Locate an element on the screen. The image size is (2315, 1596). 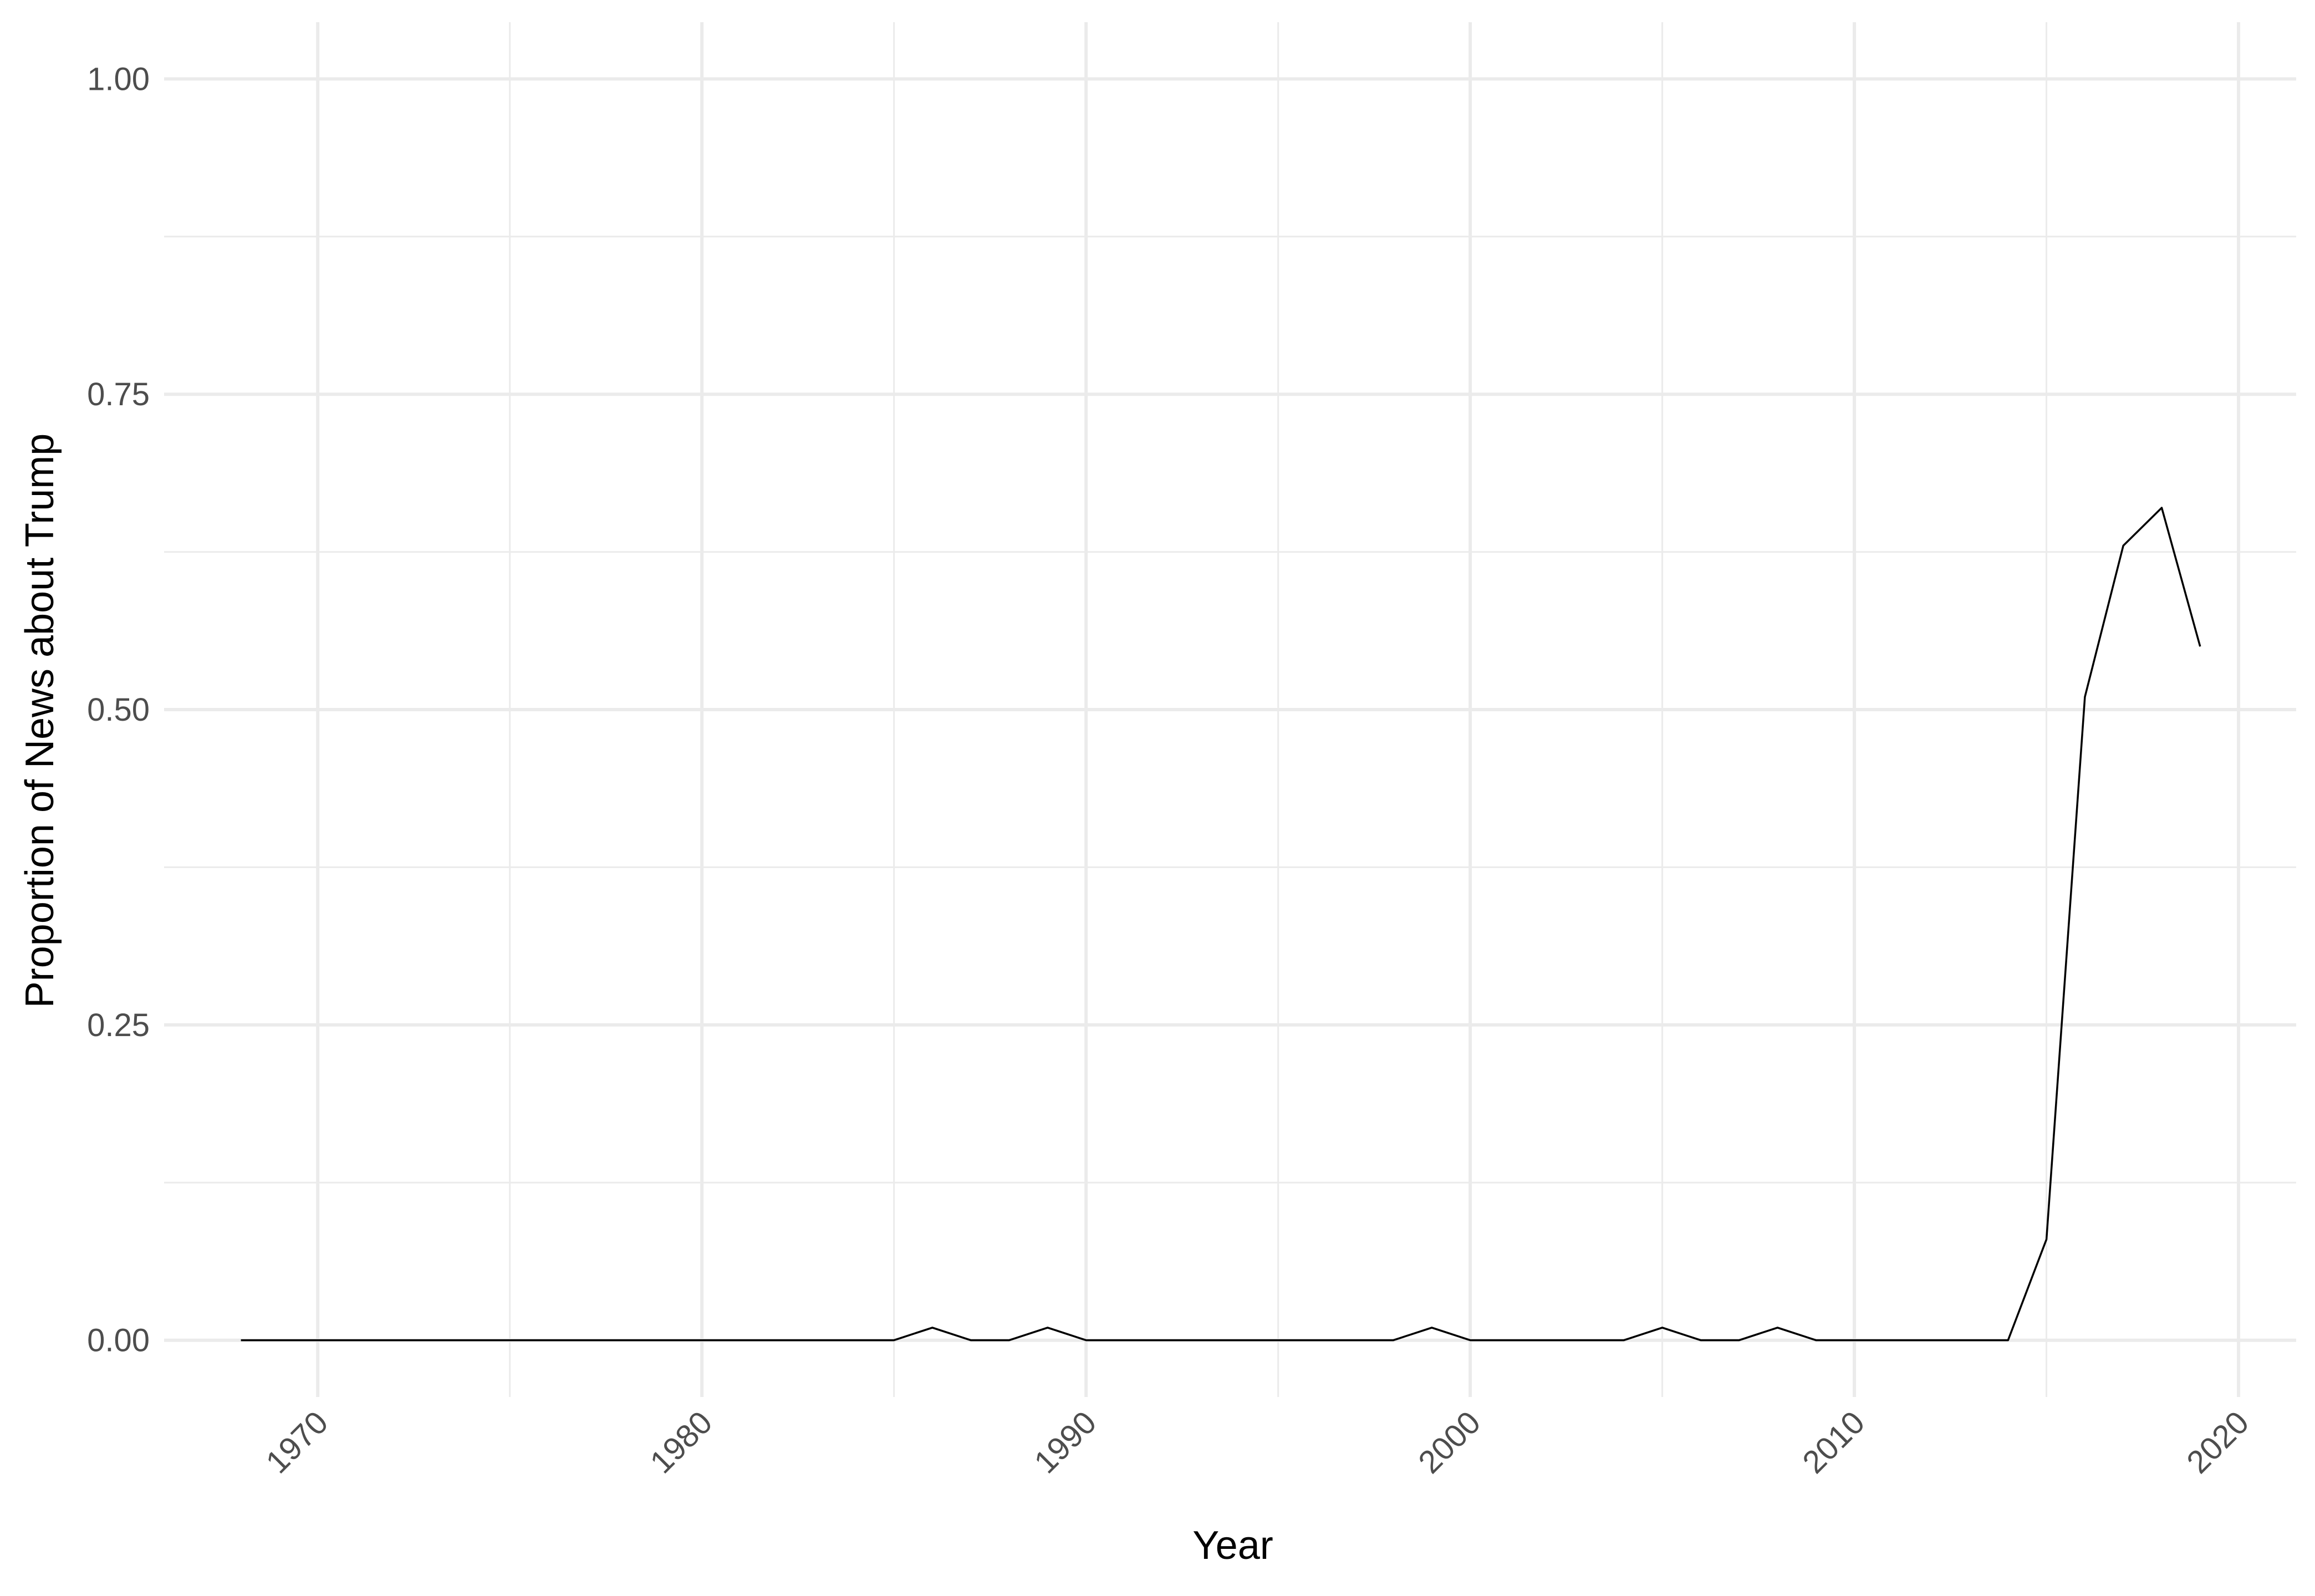
x-tick-label: 1980 is located at coordinates (681, 1442).